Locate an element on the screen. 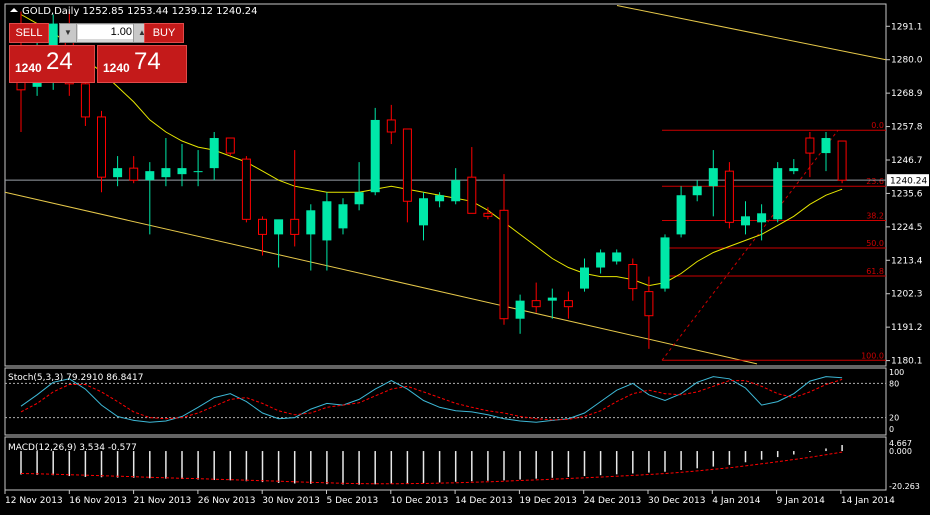 Image resolution: width=930 pixels, height=515 pixels. lot-size-control: ▼ ▲ is located at coordinates (105, 33).